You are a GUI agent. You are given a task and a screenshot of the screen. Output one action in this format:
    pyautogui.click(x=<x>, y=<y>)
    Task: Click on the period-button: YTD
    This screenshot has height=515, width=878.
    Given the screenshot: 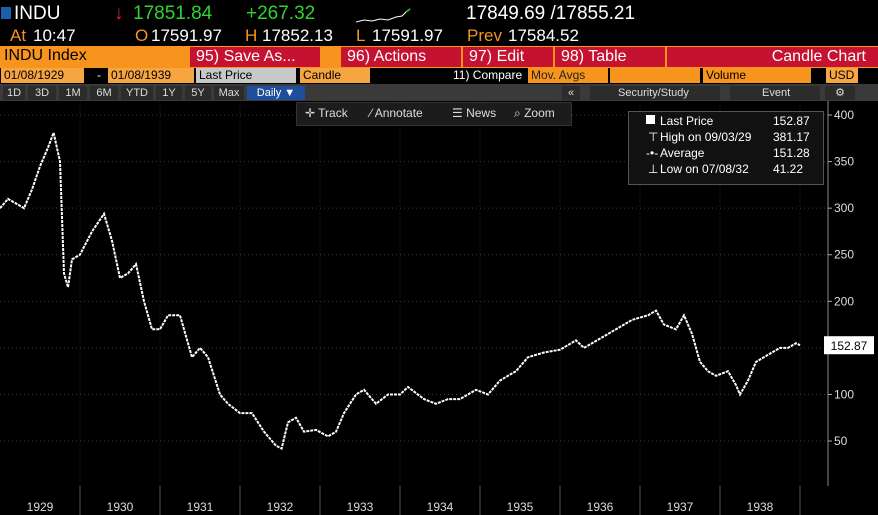 What is the action you would take?
    pyautogui.click(x=137, y=93)
    